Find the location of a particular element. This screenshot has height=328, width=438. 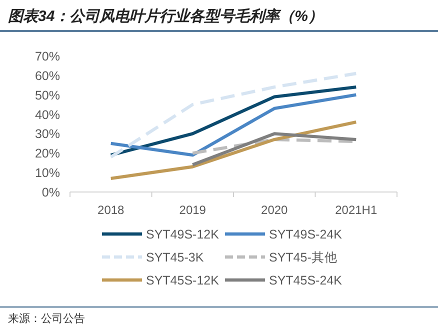

title: 图表34：公司风电叶片行业各型号毛利率（%） is located at coordinates (166, 16).